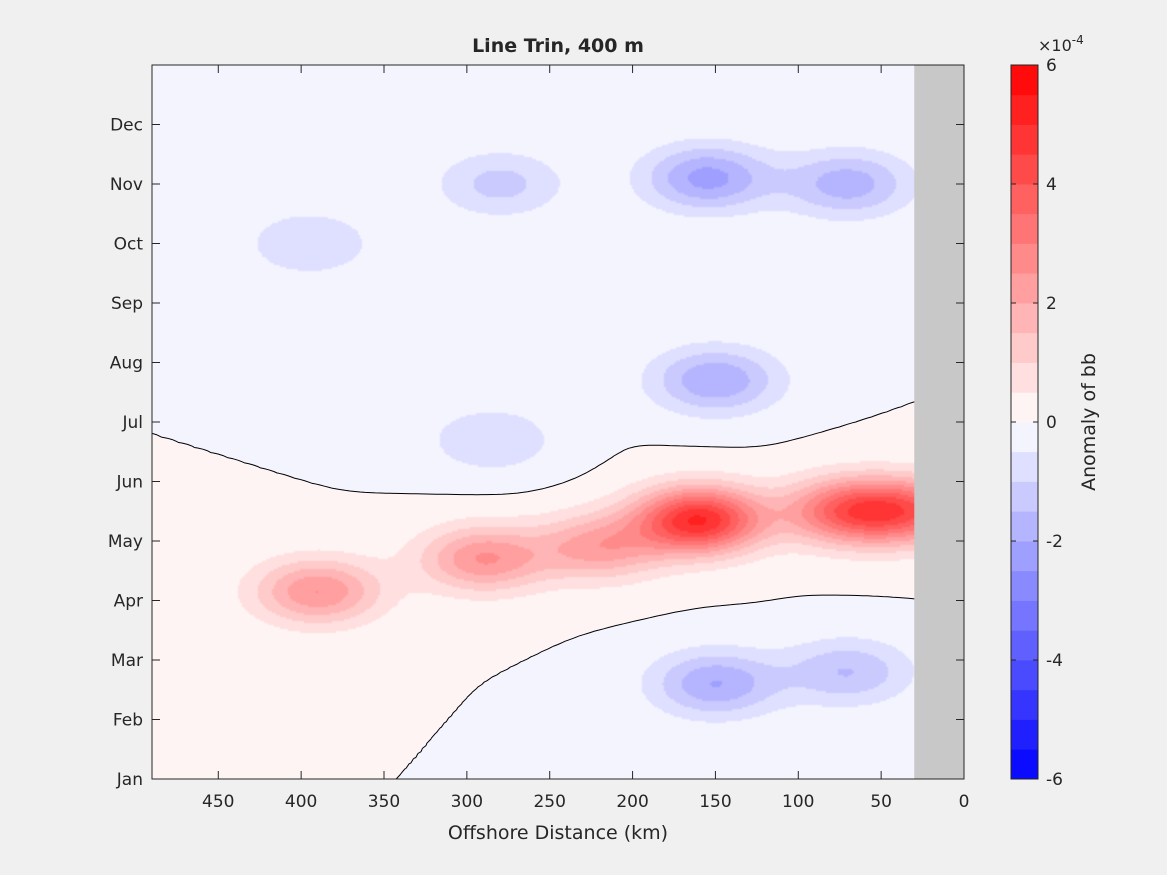  Describe the element at coordinates (964, 802) in the screenshot. I see `x-tick-label: 0` at that location.